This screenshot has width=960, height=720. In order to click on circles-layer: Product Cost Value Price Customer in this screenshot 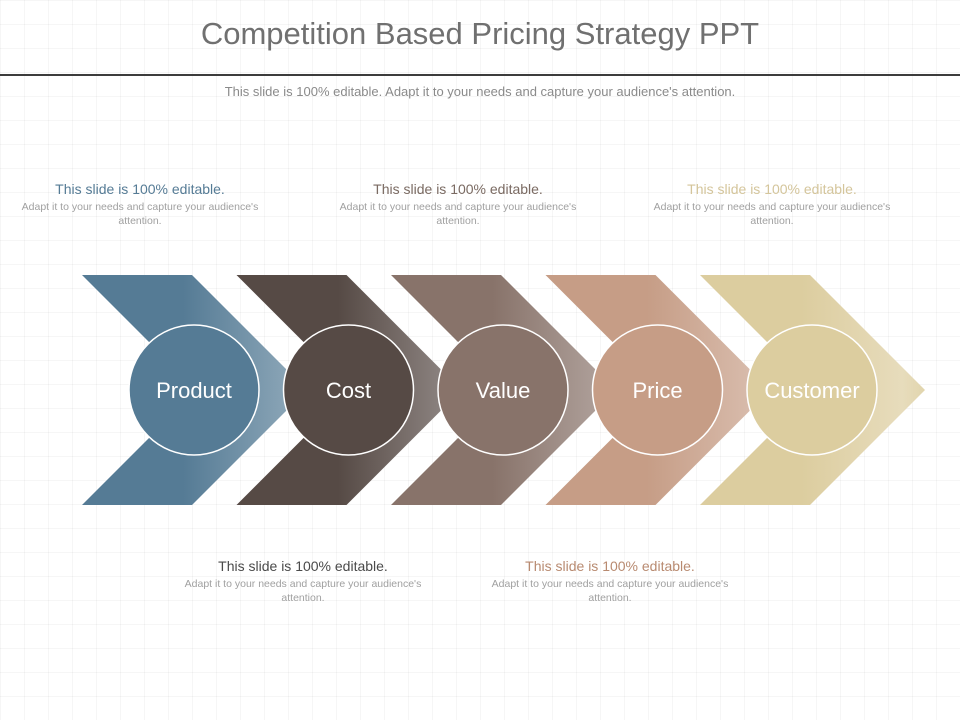, I will do `click(503, 390)`.